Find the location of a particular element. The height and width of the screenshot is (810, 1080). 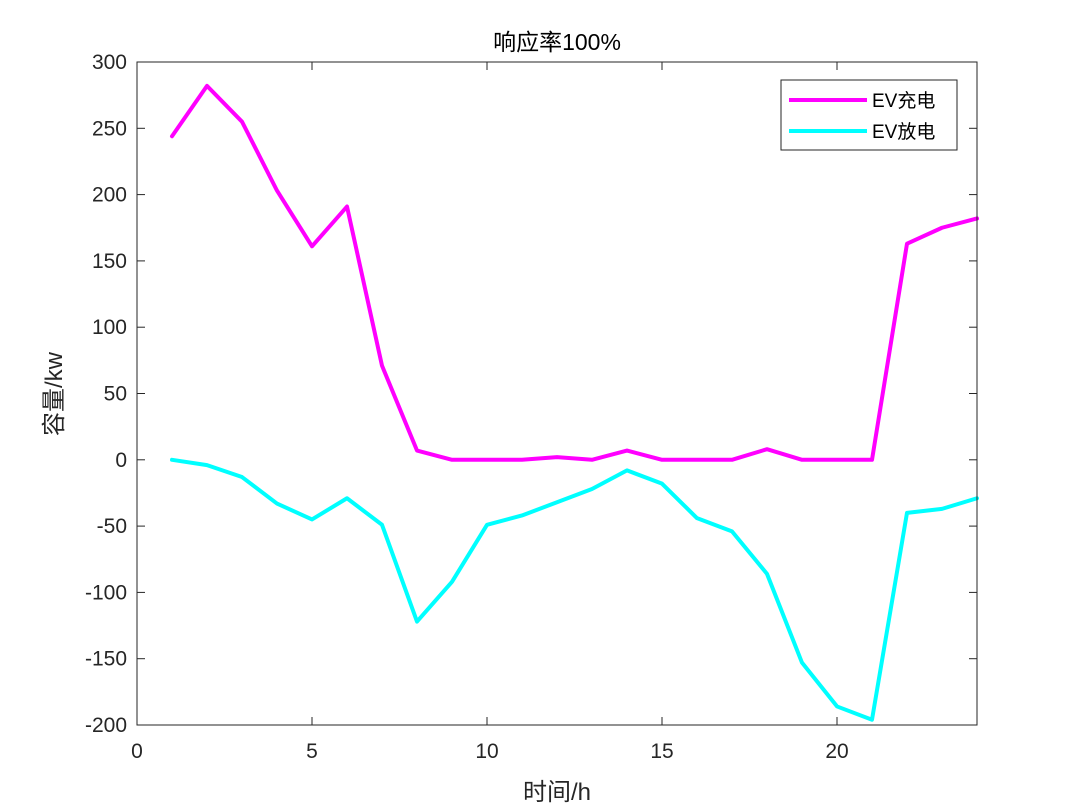

y-tick-label: -150 is located at coordinates (106, 659).